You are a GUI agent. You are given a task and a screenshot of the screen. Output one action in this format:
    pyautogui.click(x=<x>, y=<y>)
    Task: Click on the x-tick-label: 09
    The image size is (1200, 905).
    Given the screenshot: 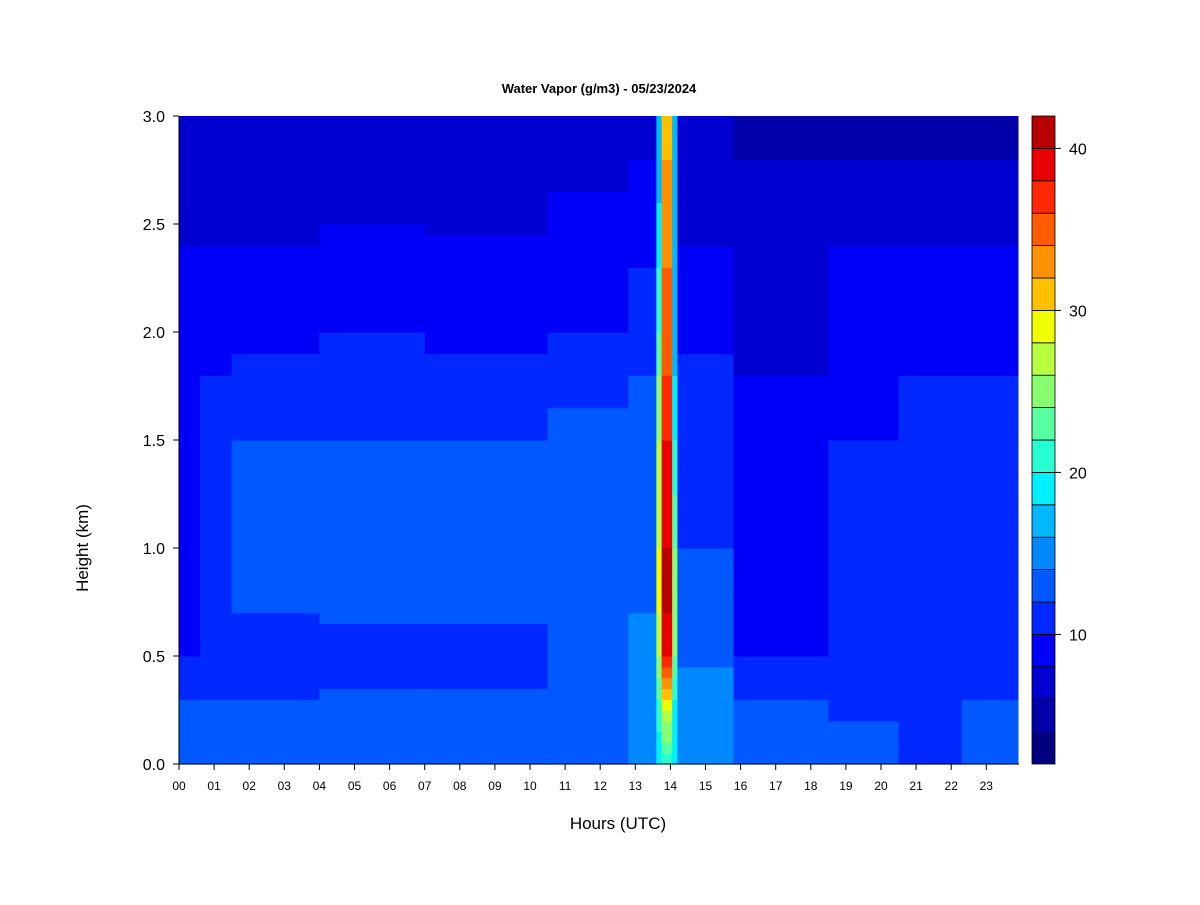 What is the action you would take?
    pyautogui.click(x=495, y=786)
    